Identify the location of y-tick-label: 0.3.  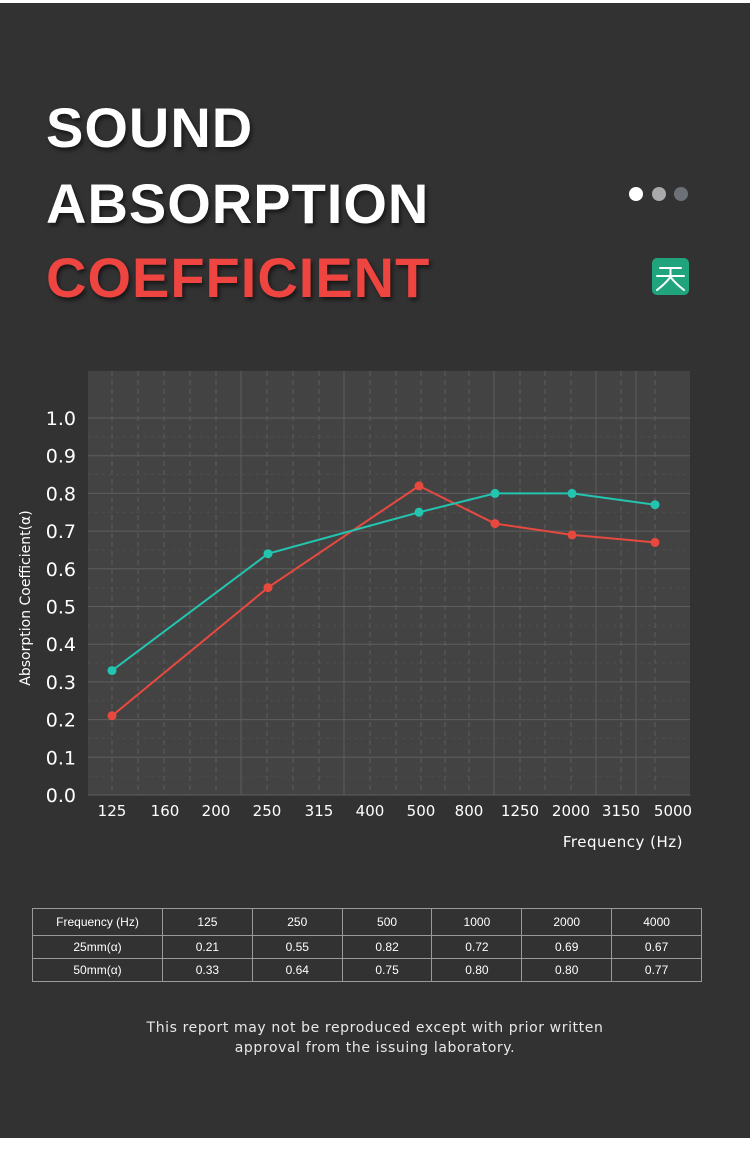
(61, 683).